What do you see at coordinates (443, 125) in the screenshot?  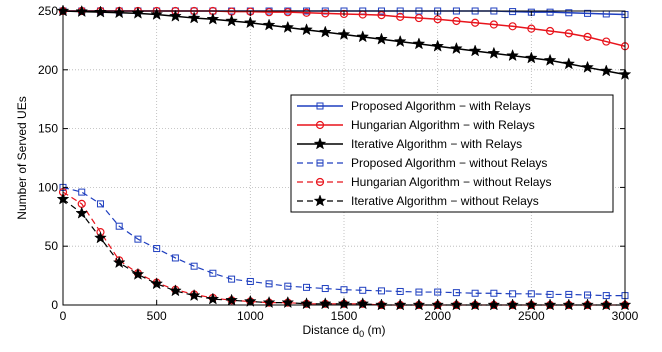 I see `legend-label: Hungarian Algorithm − with Relays` at bounding box center [443, 125].